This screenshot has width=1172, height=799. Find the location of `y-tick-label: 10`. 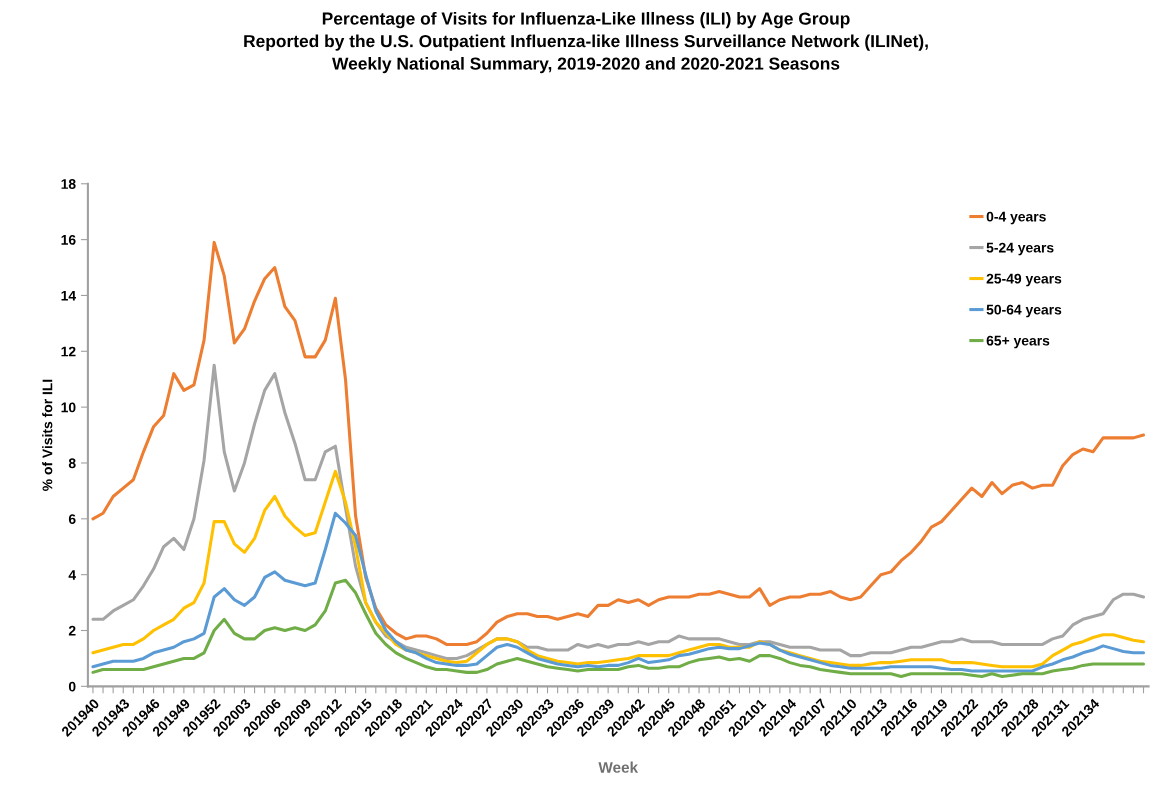

y-tick-label: 10 is located at coordinates (68, 407).